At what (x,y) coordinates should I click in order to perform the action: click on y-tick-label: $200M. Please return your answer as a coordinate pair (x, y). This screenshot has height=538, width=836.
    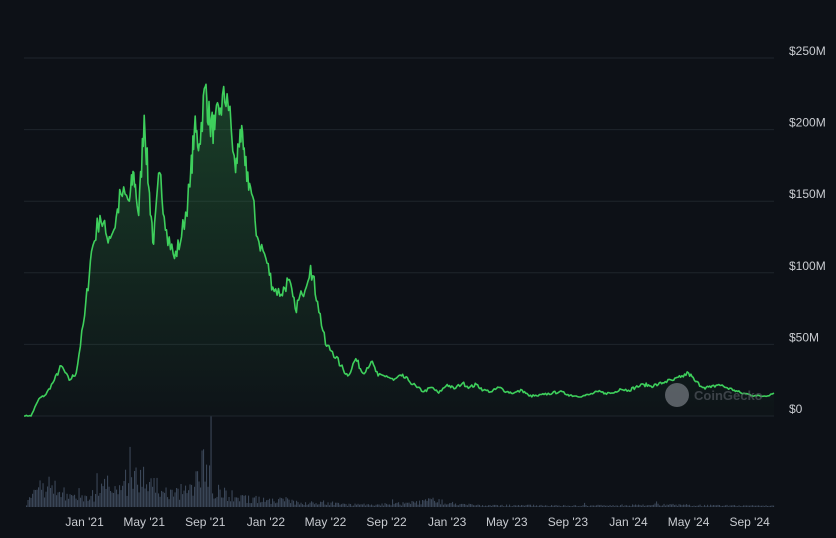
    Looking at the image, I should click on (807, 123).